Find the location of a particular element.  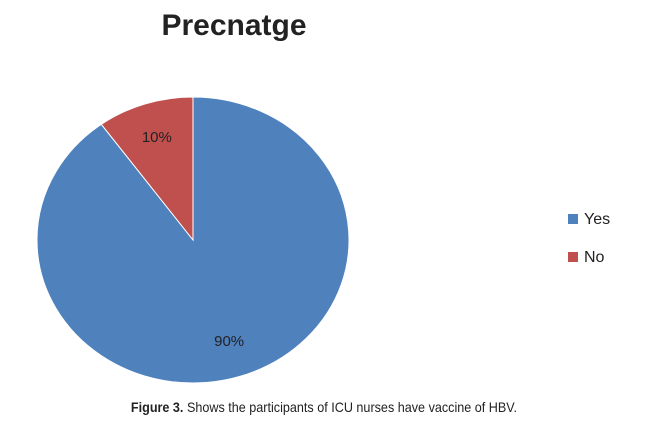

data-label: 90% is located at coordinates (229, 341).